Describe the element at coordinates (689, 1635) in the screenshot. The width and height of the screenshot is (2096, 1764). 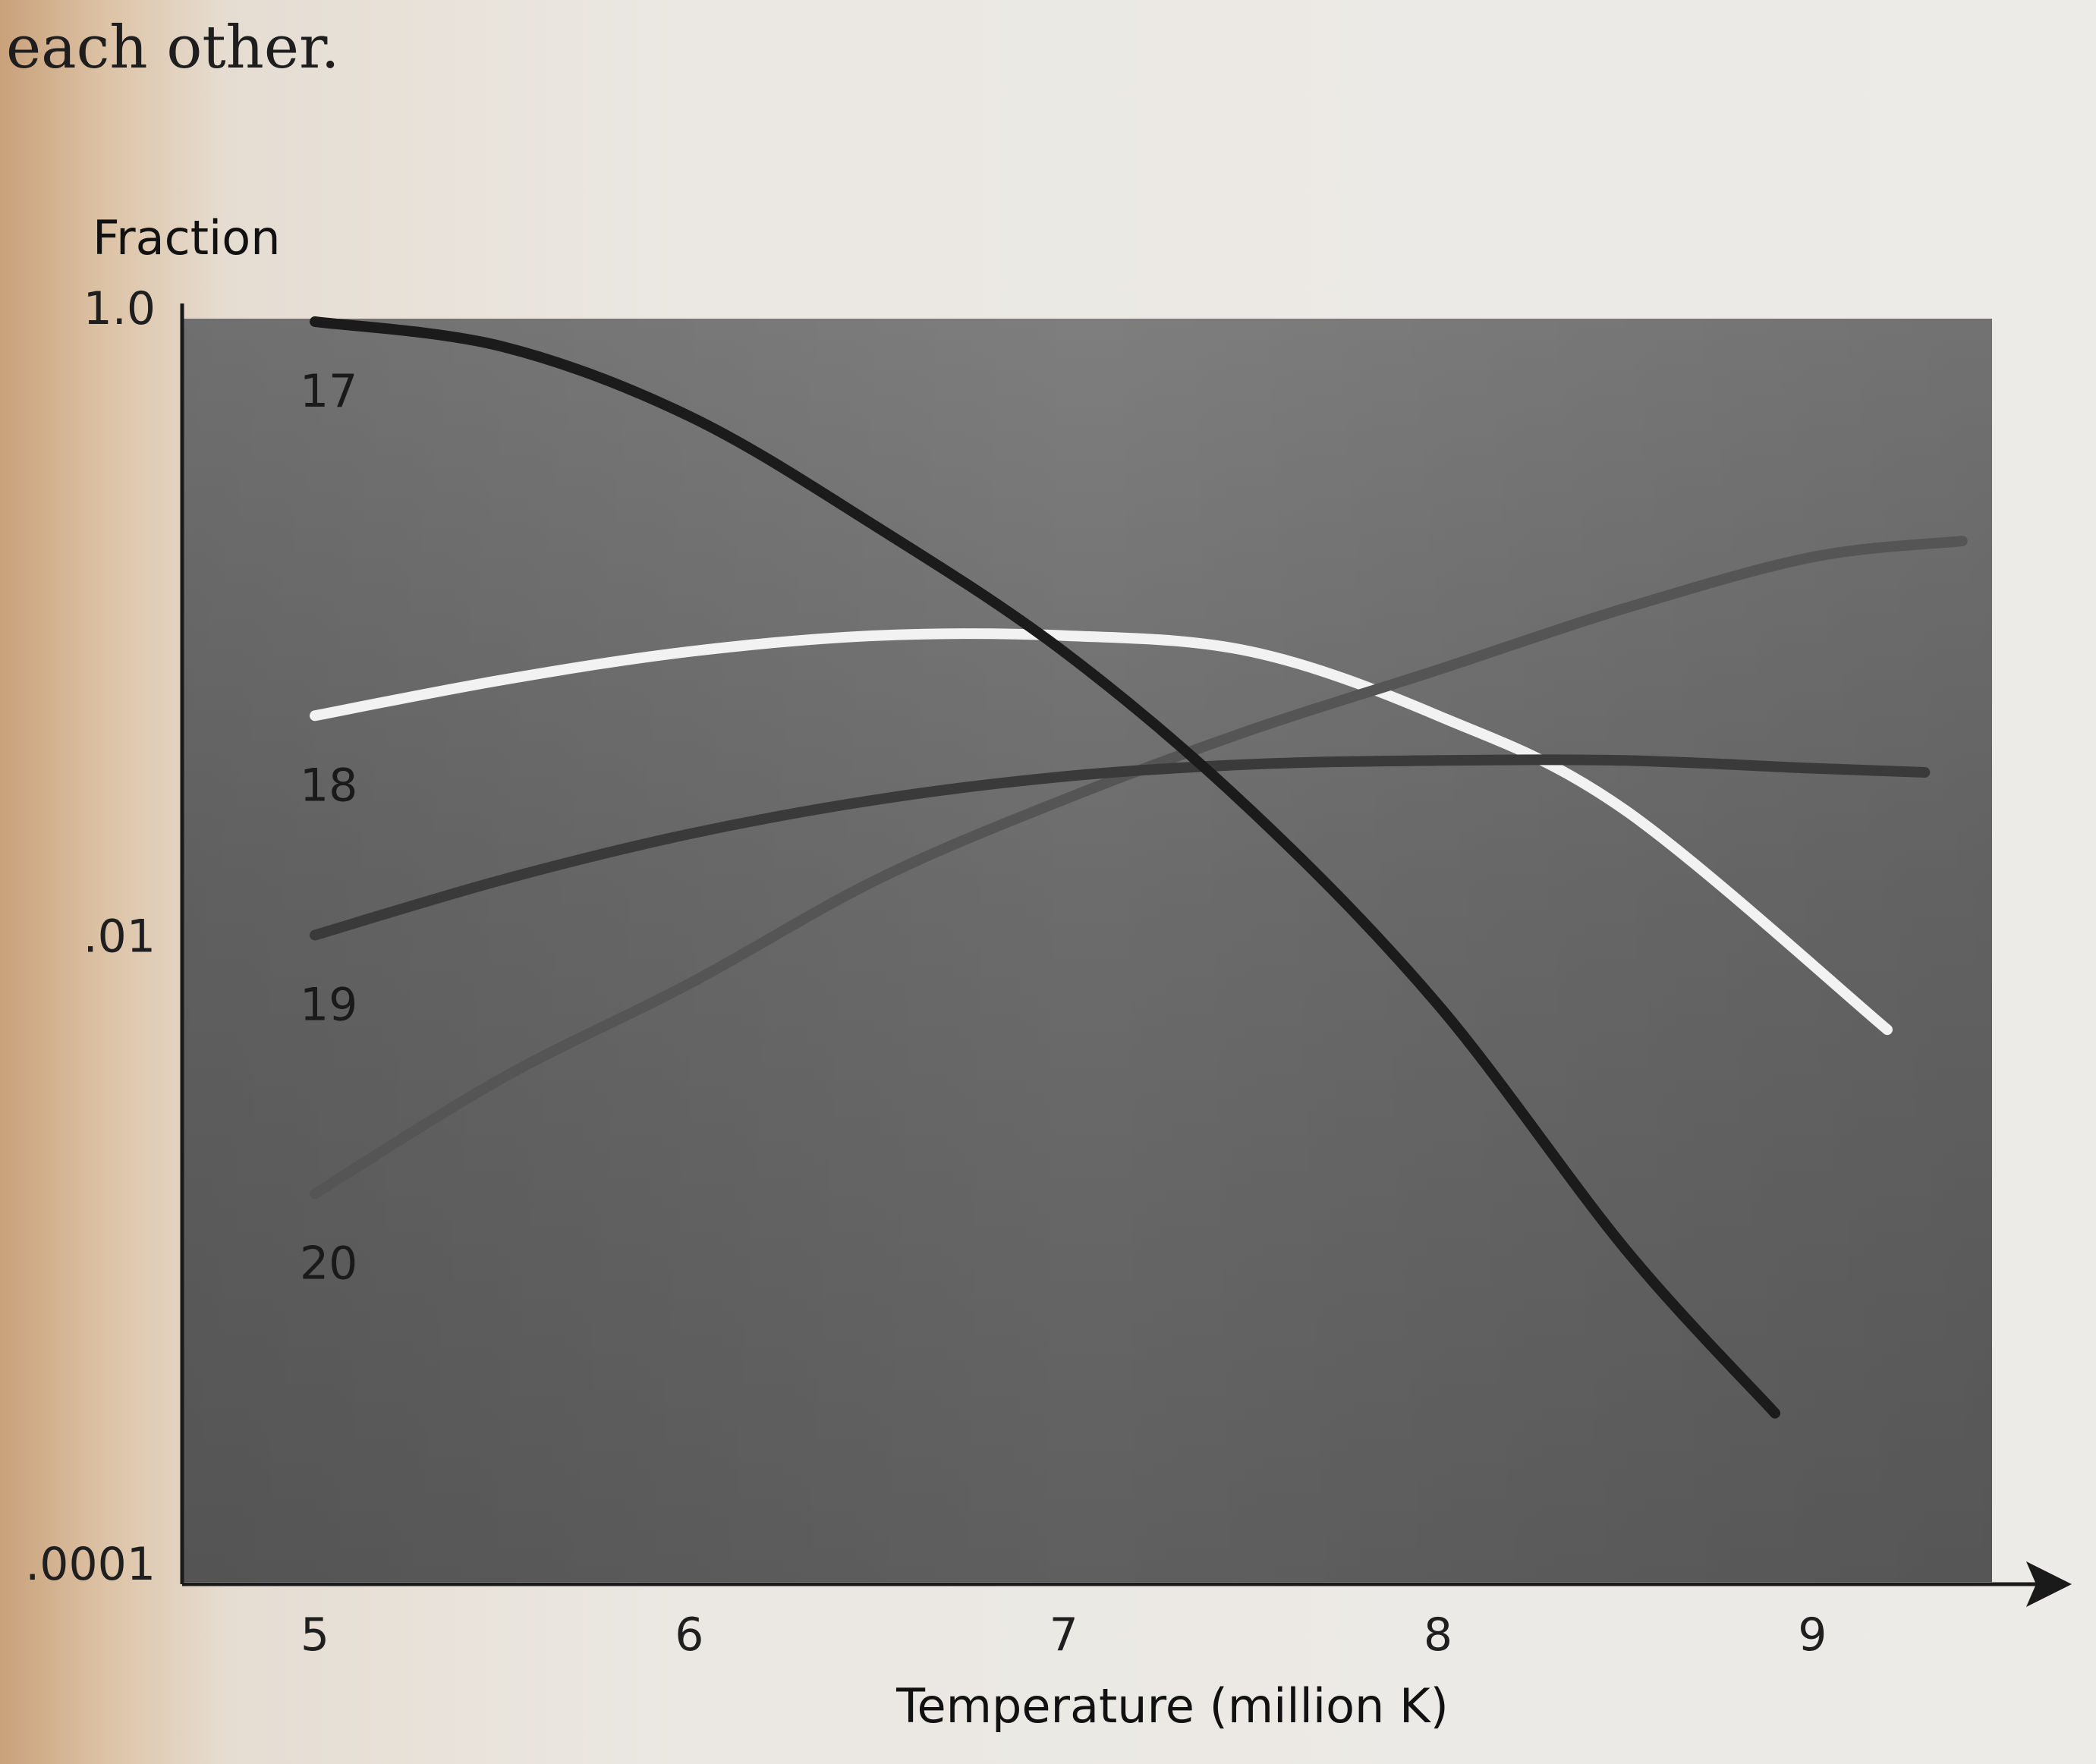
I see `x-tick-label: 6` at that location.